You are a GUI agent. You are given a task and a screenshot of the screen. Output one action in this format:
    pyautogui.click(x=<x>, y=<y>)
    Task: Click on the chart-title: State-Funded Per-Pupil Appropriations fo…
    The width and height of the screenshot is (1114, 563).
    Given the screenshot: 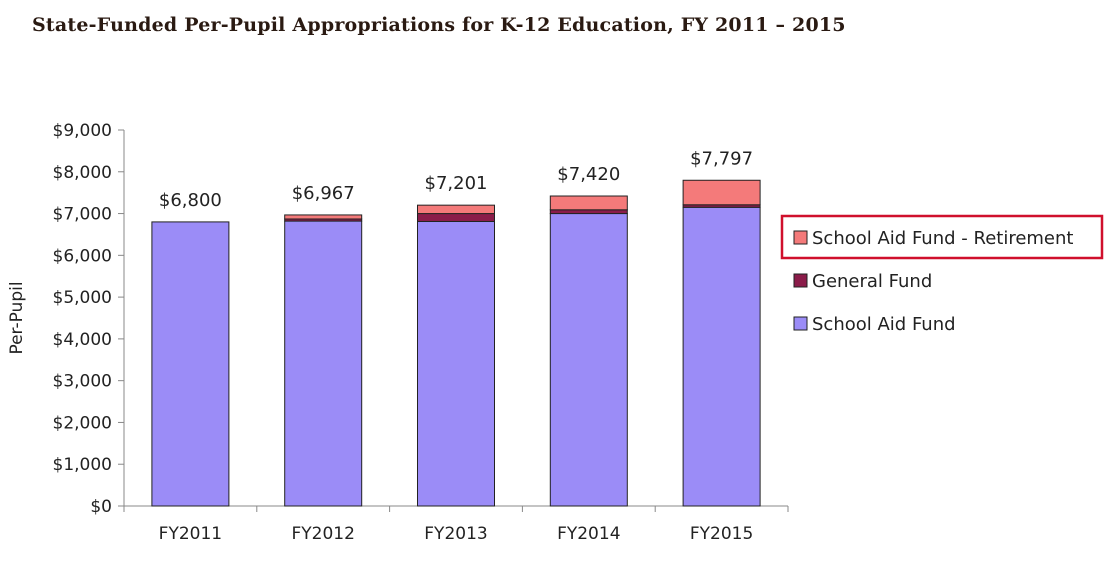 What is the action you would take?
    pyautogui.click(x=439, y=25)
    